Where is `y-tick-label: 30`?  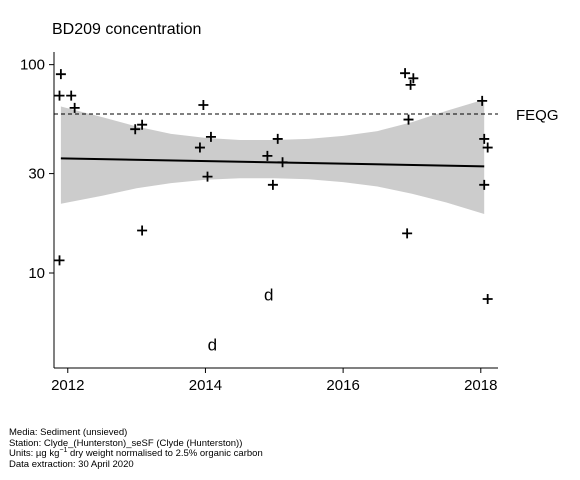 y-tick-label: 30 is located at coordinates (36, 174).